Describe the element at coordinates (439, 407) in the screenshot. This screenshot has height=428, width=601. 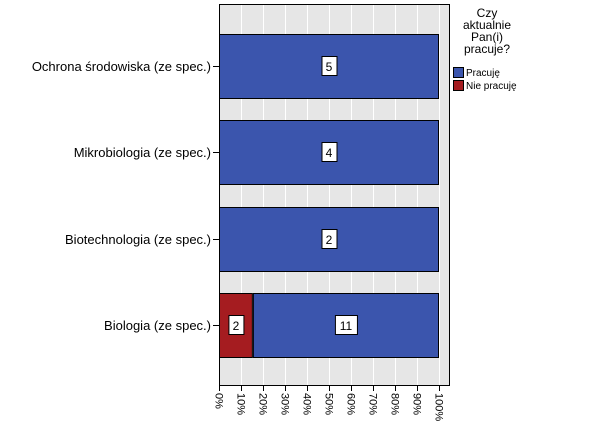
I see `x-tick-label: 100%` at that location.